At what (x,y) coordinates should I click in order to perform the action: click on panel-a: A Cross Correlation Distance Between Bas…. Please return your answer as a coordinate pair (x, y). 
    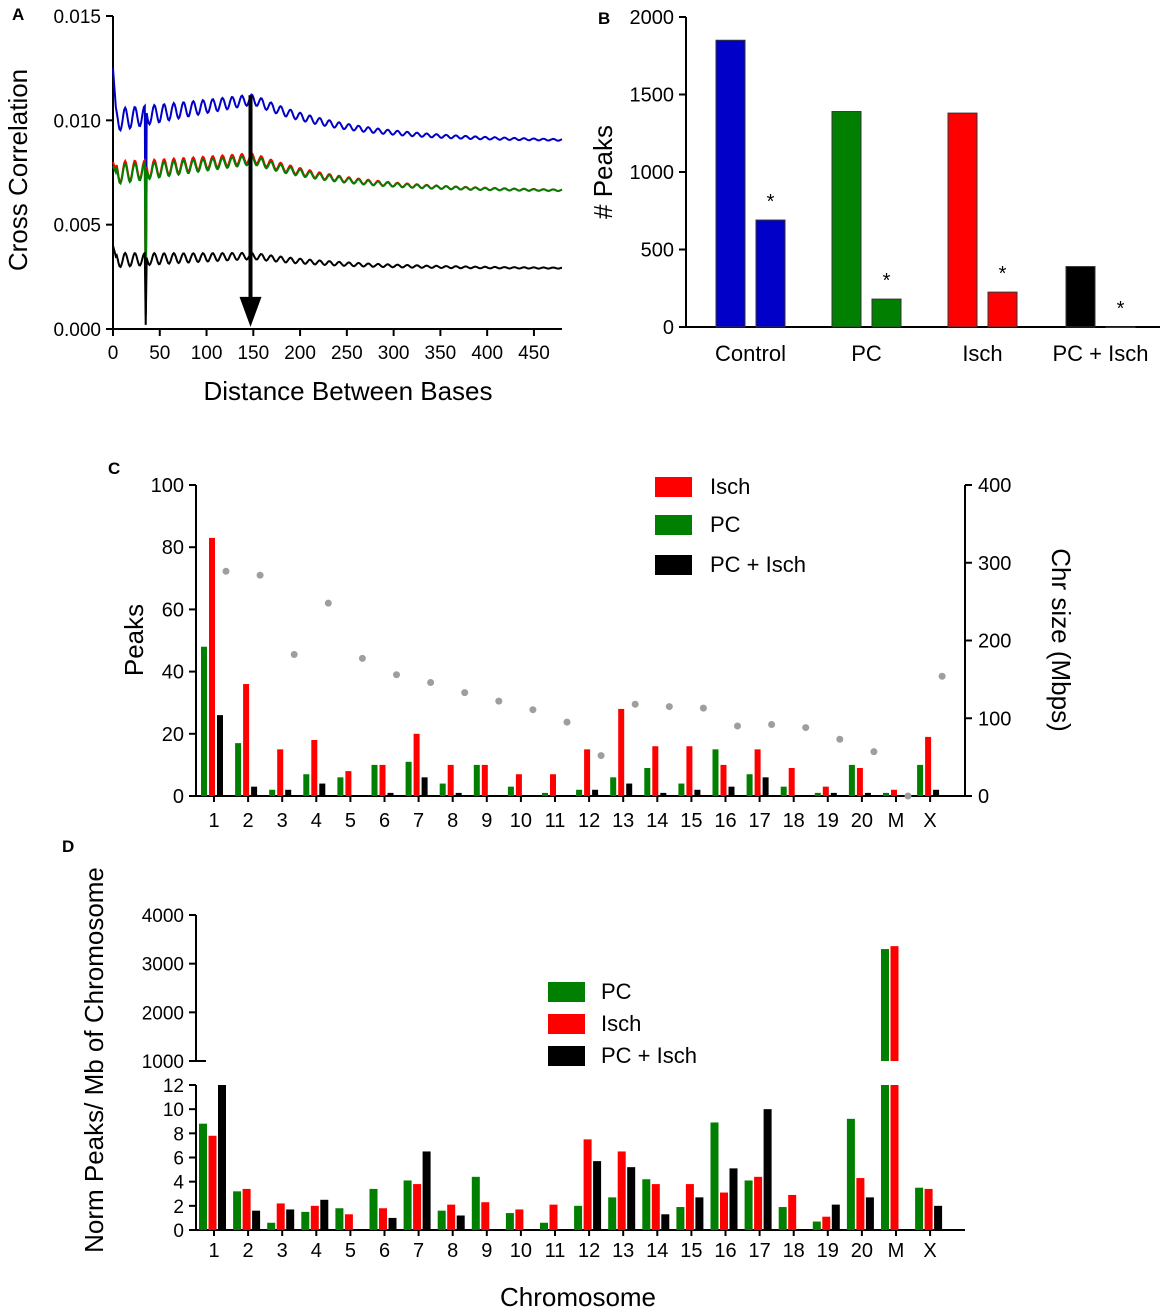
    Looking at the image, I should click on (283, 205).